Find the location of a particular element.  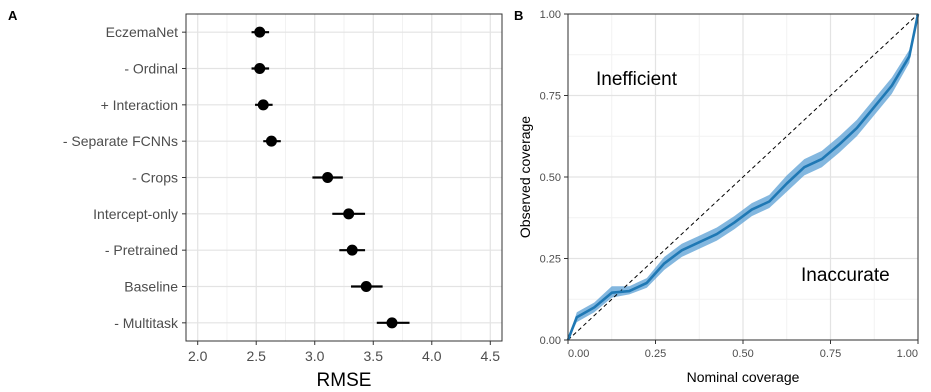

panel-b-x-tick-label: 0.50 is located at coordinates (742, 354).